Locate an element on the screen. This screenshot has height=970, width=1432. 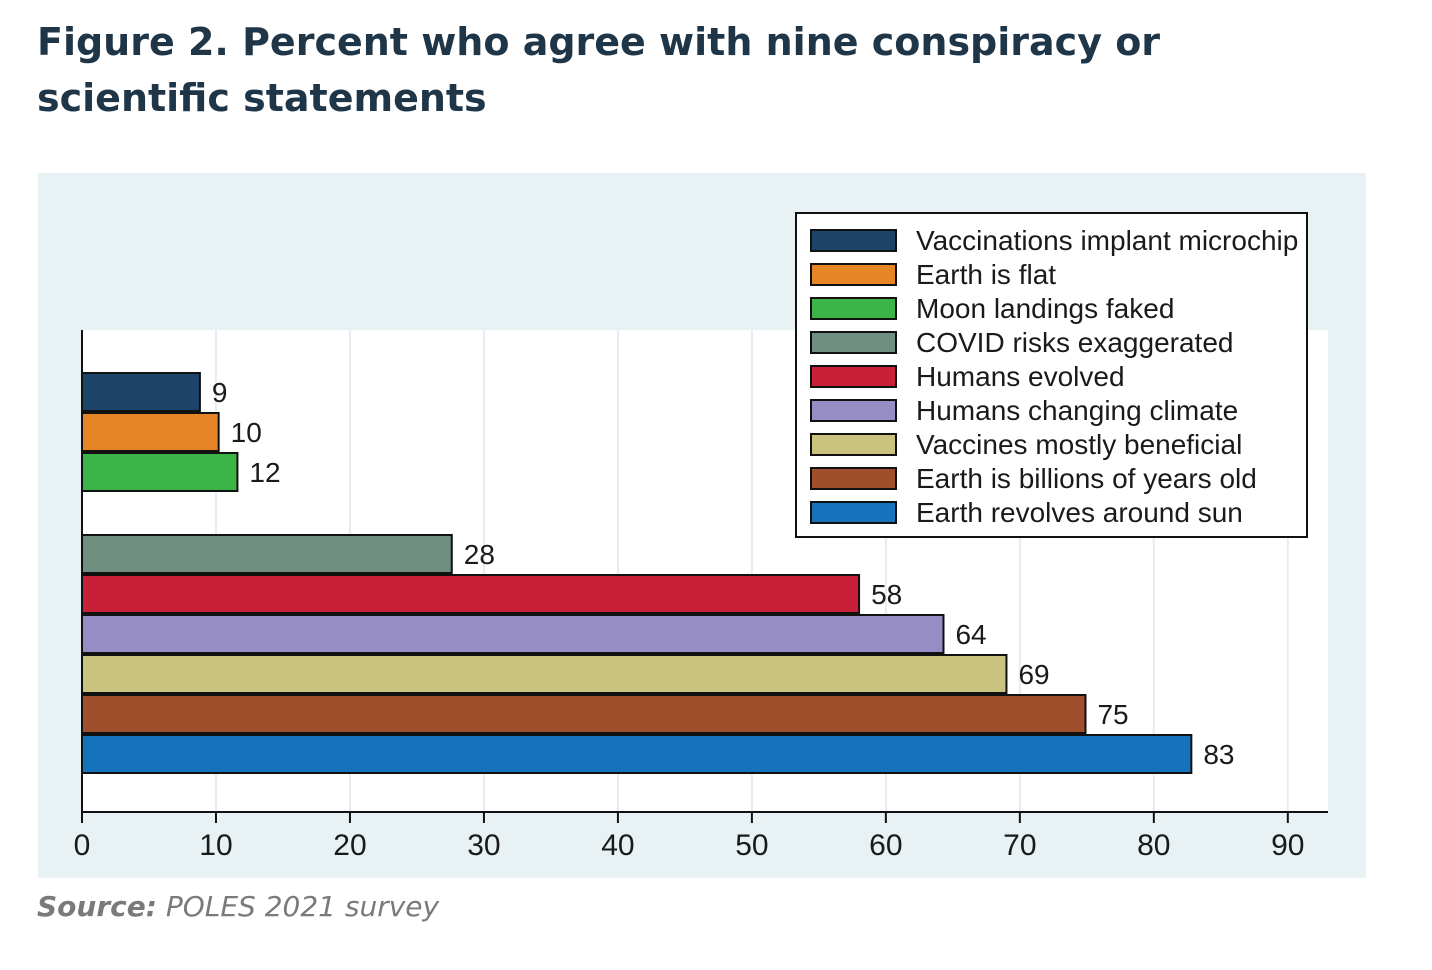
data-label-2: 10 is located at coordinates (246, 432).